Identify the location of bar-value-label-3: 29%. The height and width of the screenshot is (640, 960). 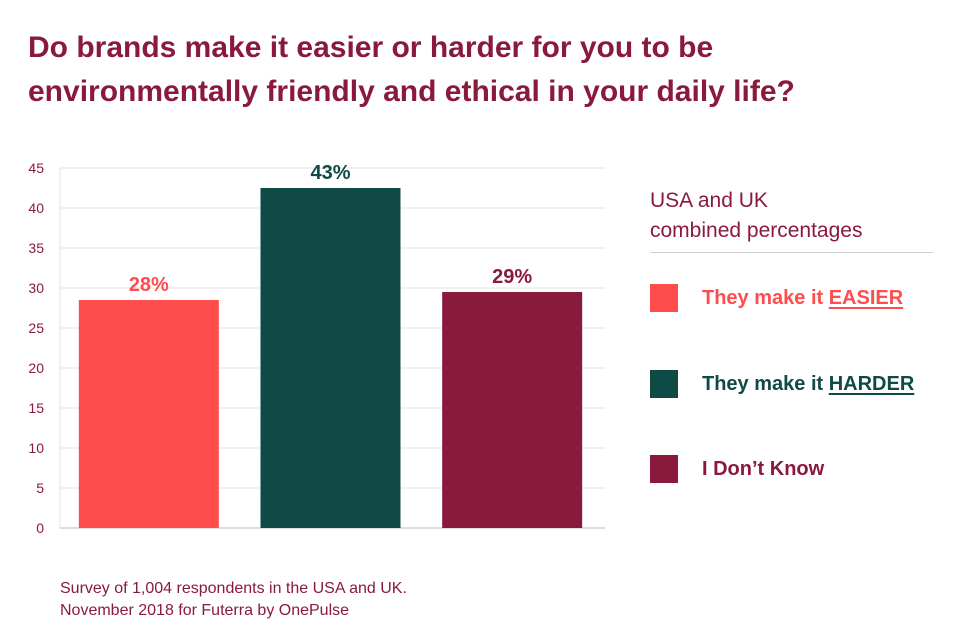
(512, 277).